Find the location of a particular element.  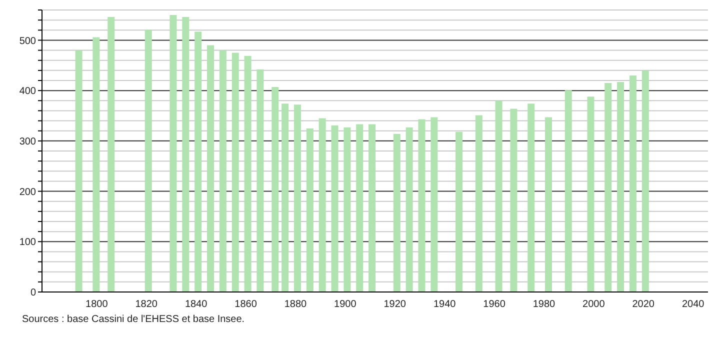

x-tick-label: 1880 is located at coordinates (296, 304).